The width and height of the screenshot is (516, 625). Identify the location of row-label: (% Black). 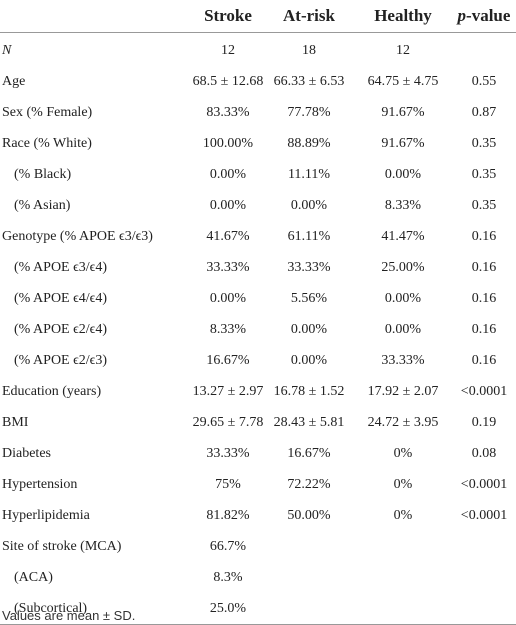
(43, 174).